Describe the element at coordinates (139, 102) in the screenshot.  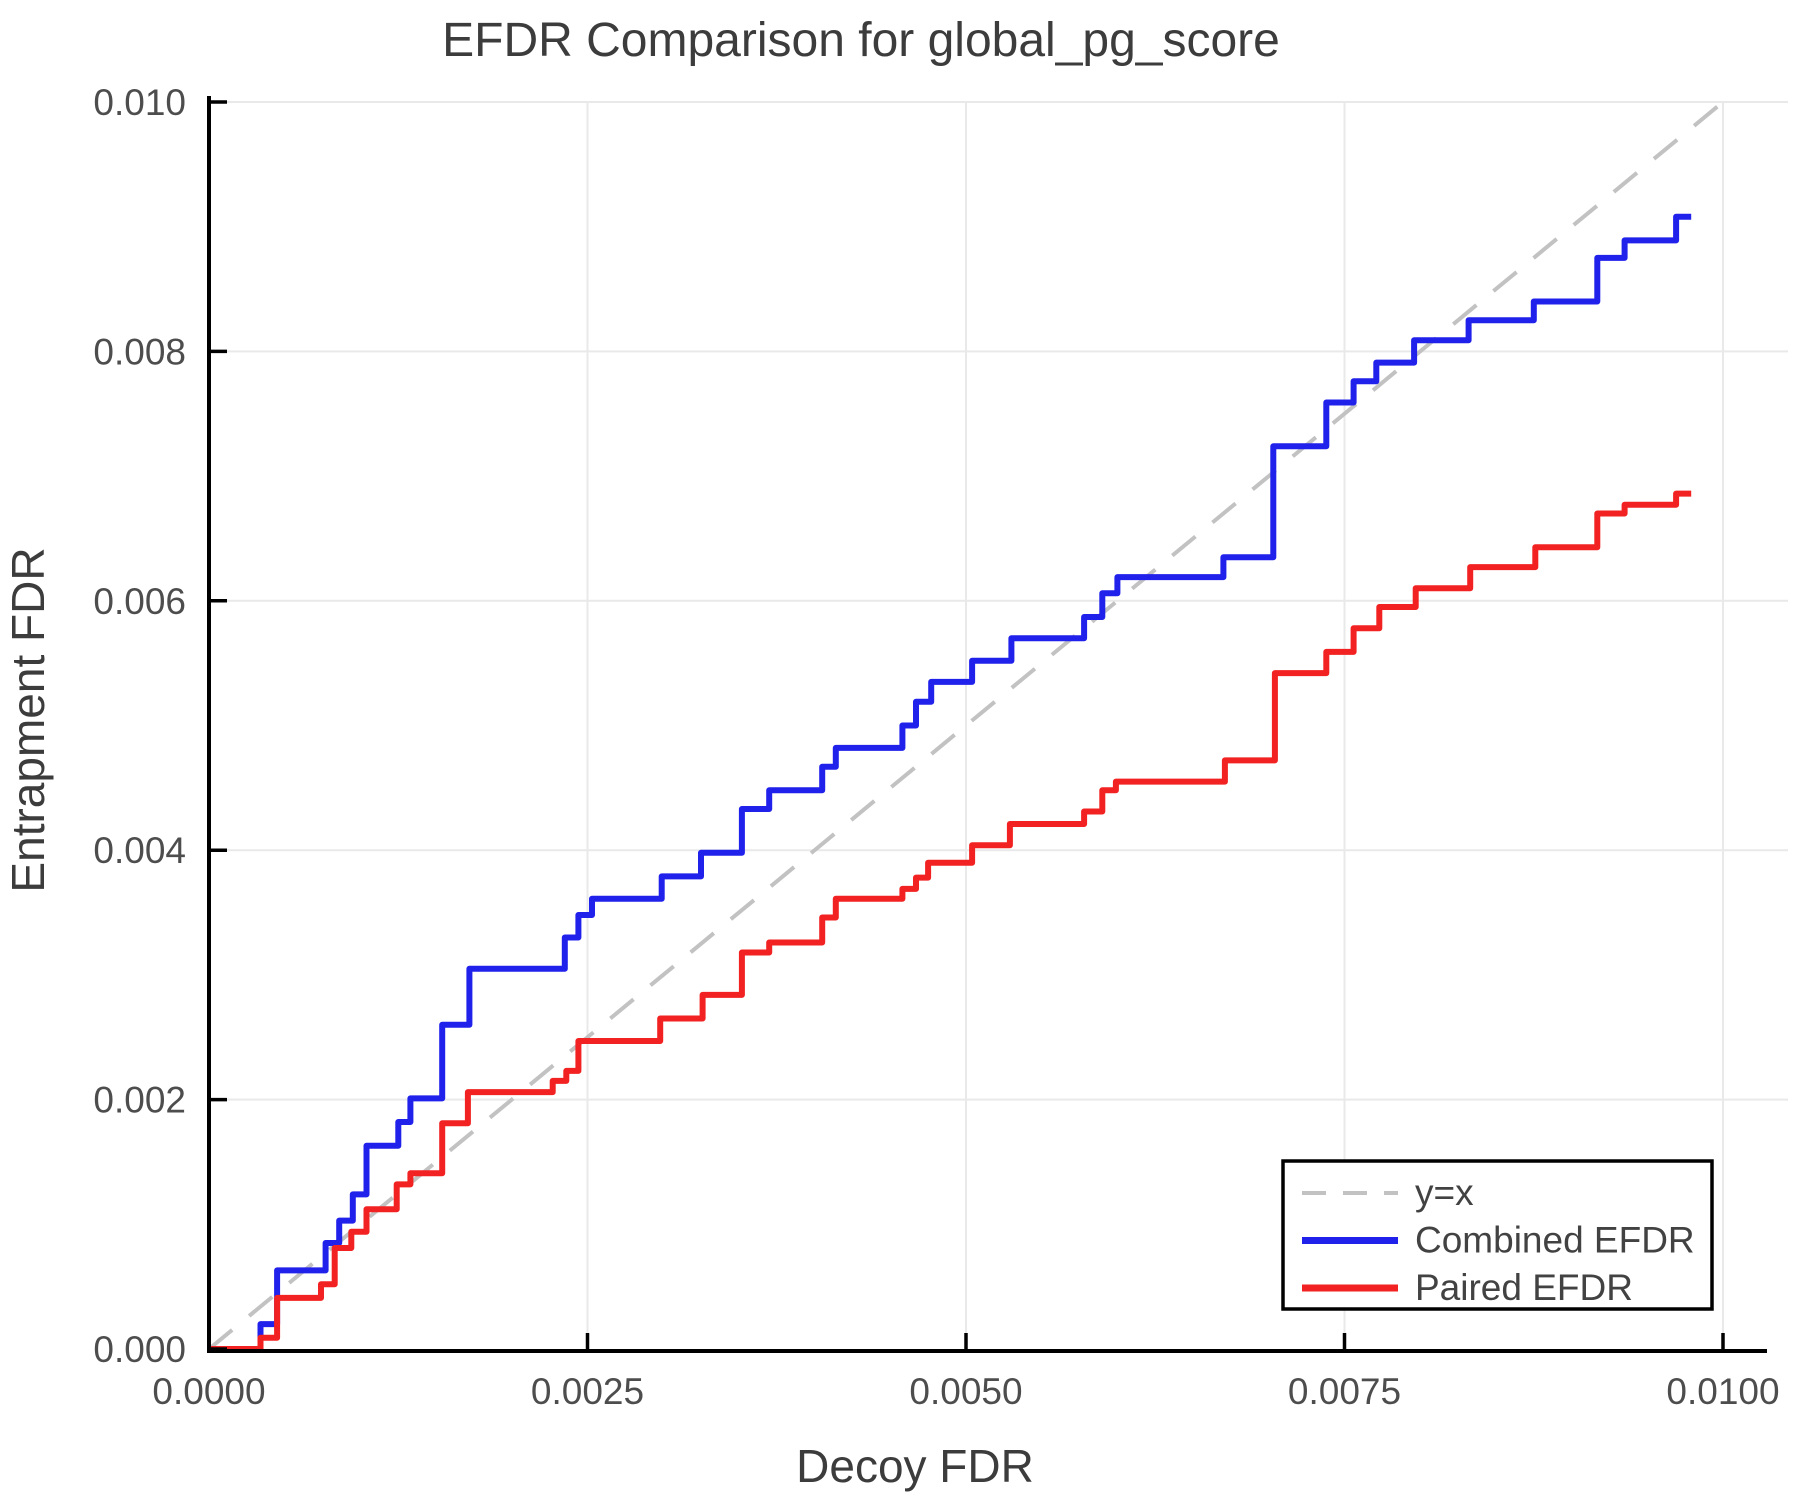
I see `y-tick-label: 0.010` at that location.